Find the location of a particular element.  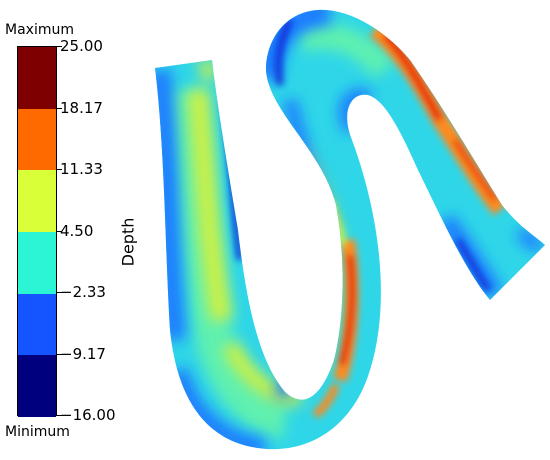

tick-label: 18.17 is located at coordinates (81, 108).